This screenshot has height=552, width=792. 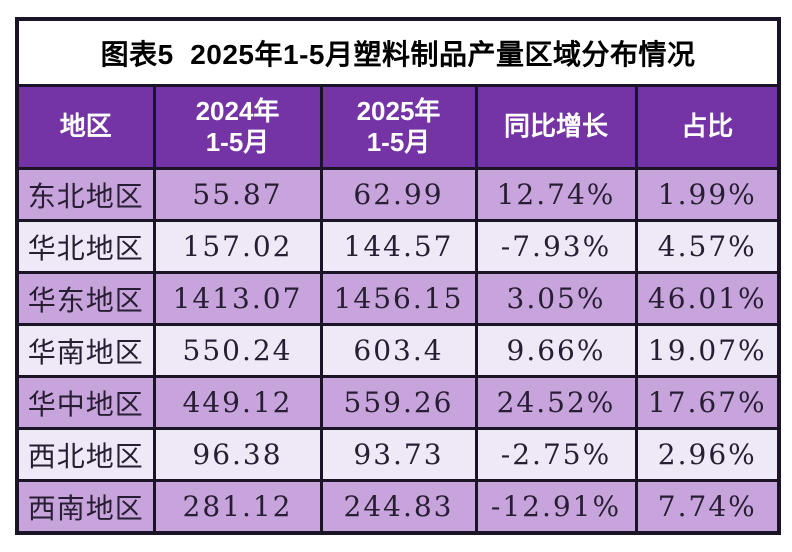 I want to click on table-row-east: 华东地区 1413.07 1456.15 3.05% 46.01%, so click(x=398, y=298).